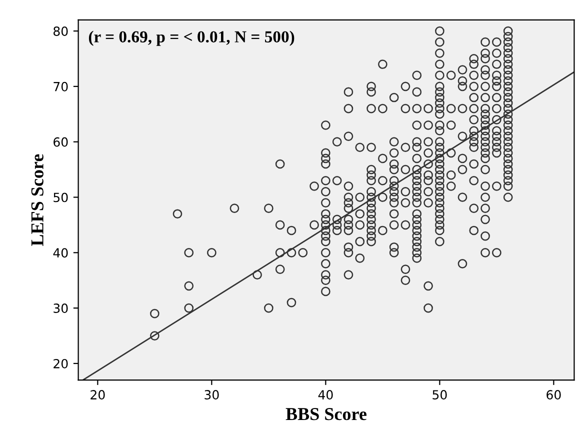 This screenshot has width=580, height=443. I want to click on x-tick-label: 20, so click(97, 395).